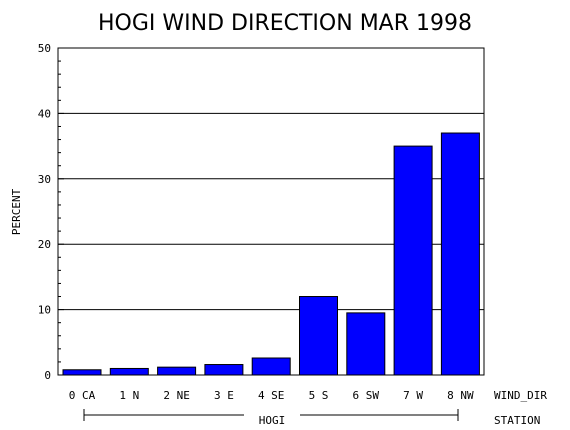 This screenshot has width=570, height=430. What do you see at coordinates (366, 395) in the screenshot?
I see `x-tick-label: 6 SW` at bounding box center [366, 395].